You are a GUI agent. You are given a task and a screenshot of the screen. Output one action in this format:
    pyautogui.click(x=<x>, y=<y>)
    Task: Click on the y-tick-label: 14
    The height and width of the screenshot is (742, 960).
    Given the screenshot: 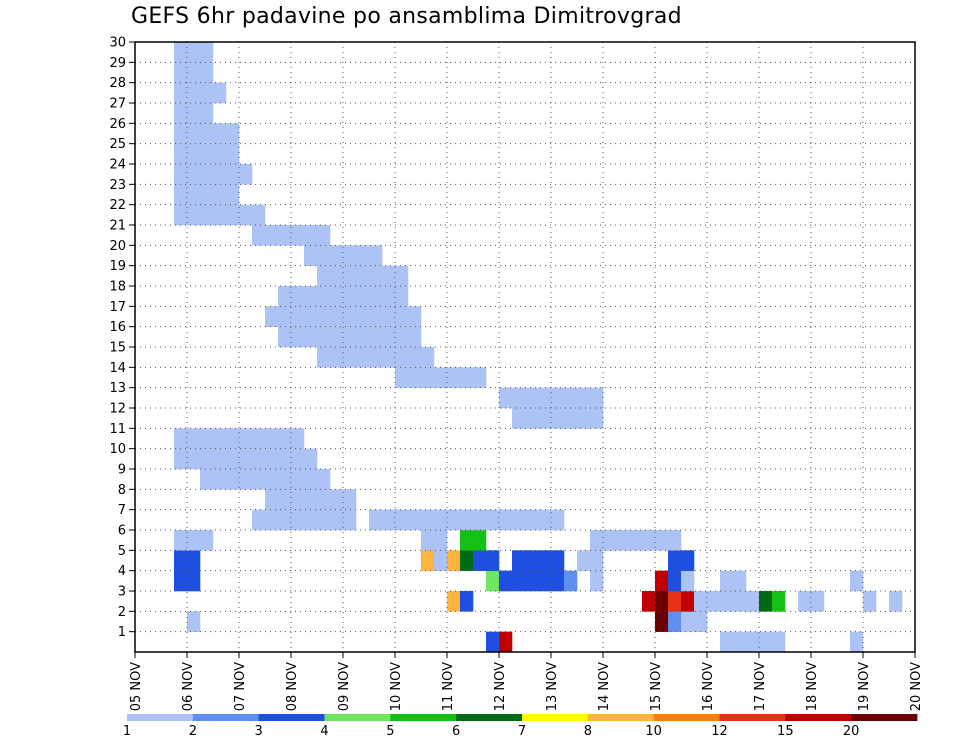 What is the action you would take?
    pyautogui.click(x=117, y=368)
    